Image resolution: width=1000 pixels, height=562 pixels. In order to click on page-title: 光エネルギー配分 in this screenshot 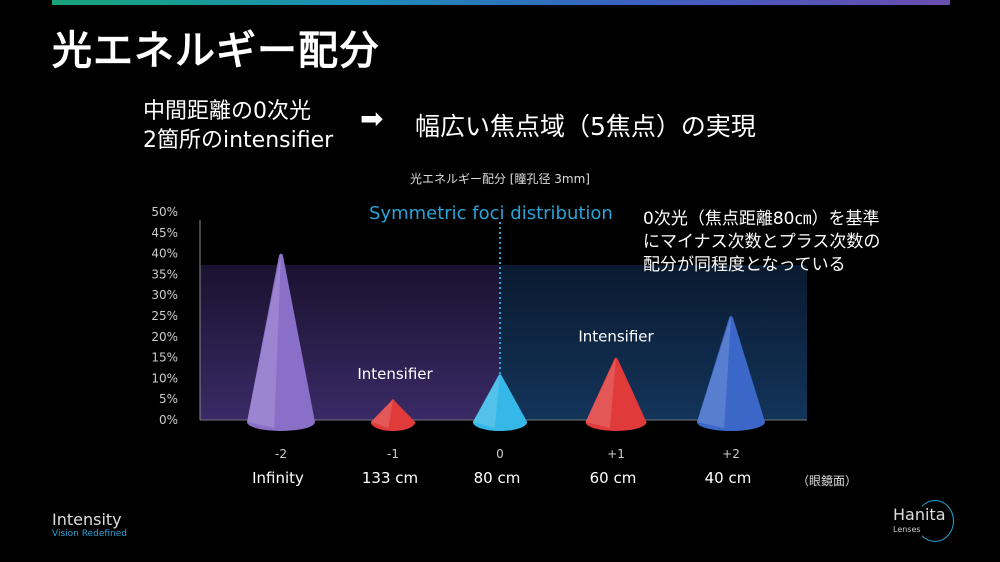, I will do `click(216, 51)`.